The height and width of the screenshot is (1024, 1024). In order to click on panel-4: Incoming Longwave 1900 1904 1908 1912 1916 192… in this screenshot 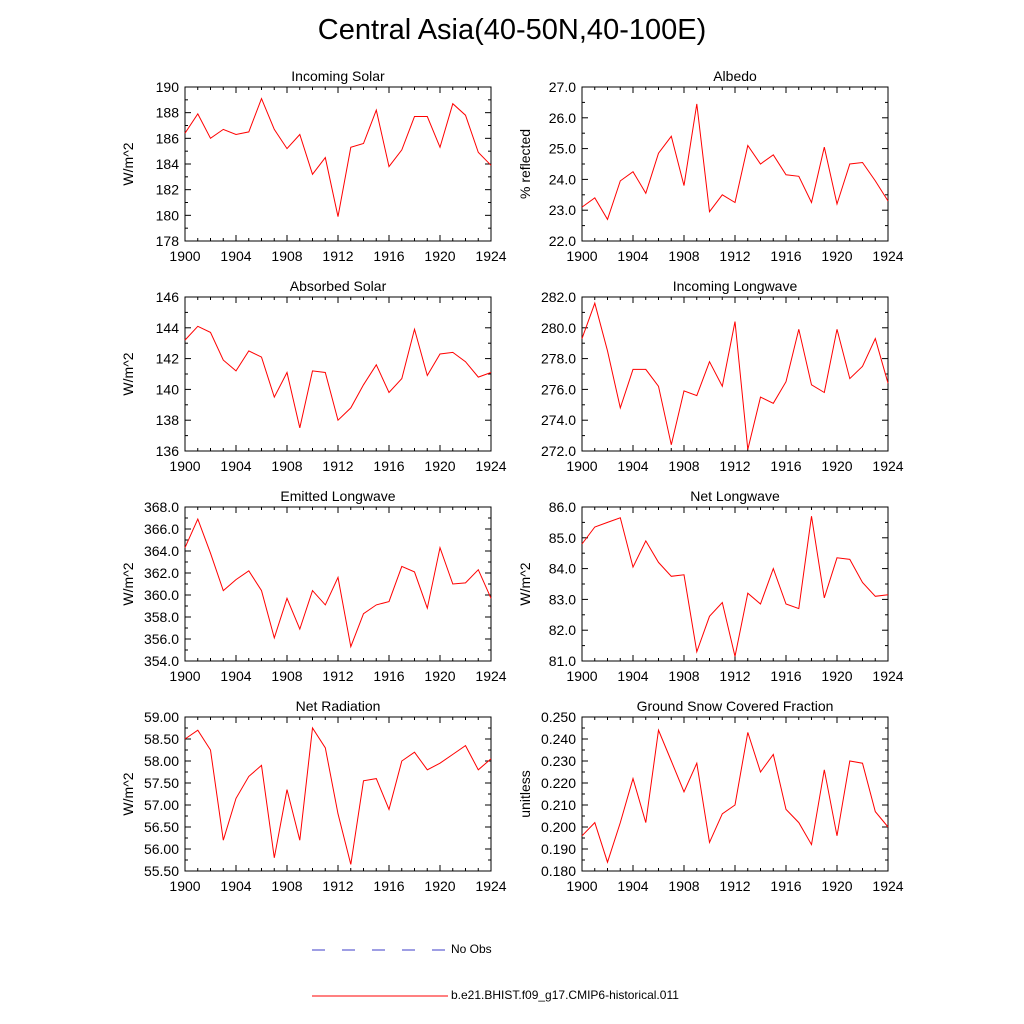, I will do `click(722, 376)`.